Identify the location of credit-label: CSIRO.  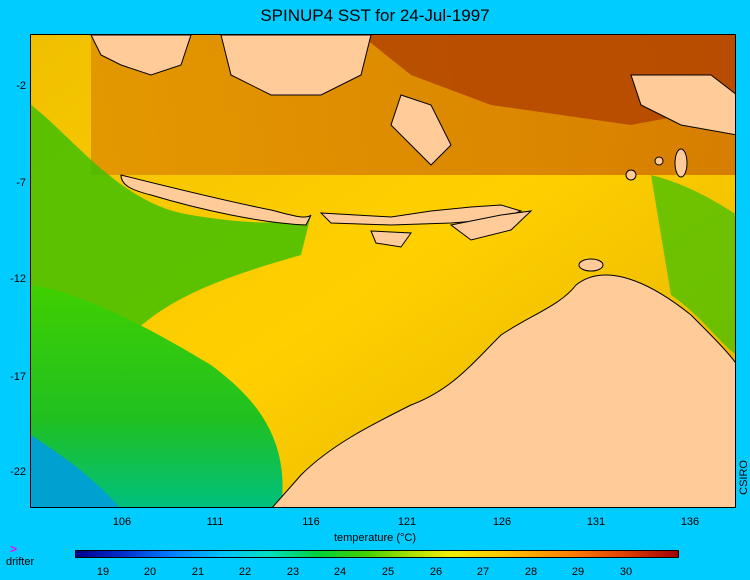
(744, 477).